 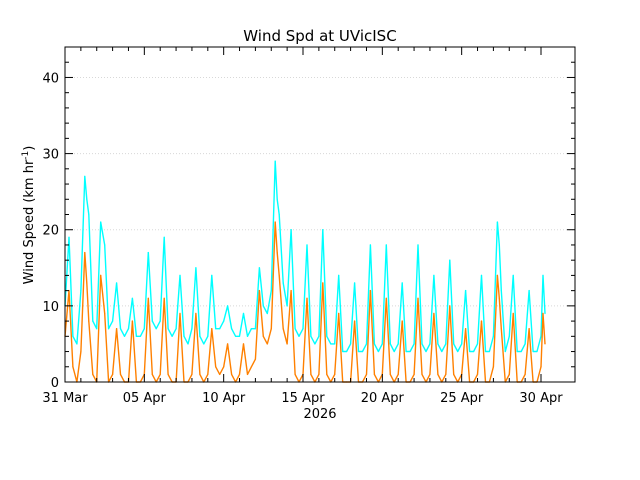 I want to click on x-tick-label: 15 Apr, so click(x=303, y=398).